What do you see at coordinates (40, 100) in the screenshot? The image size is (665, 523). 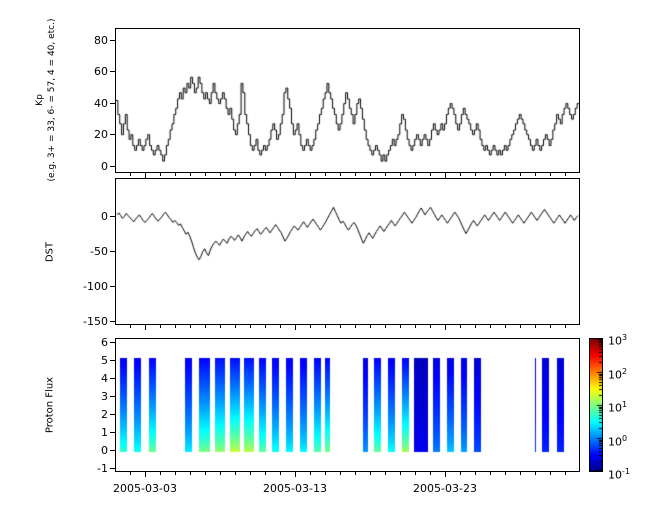 I see `kp-axis-label-line1: Kp` at bounding box center [40, 100].